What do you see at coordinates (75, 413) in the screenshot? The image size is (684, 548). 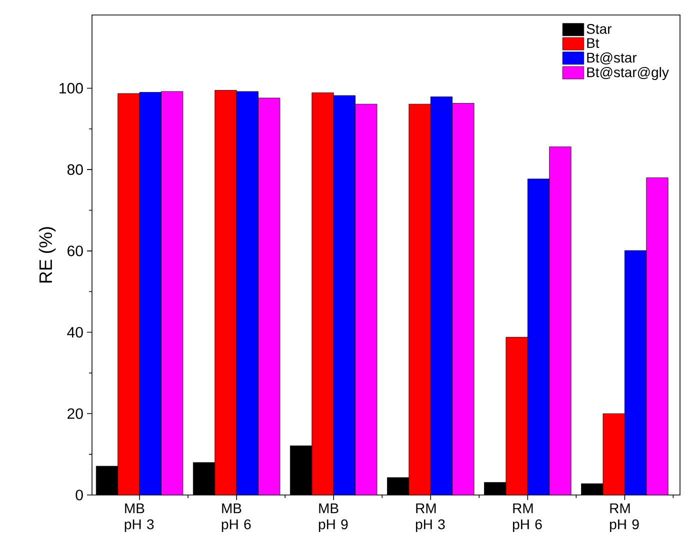 I see `y-tick-label: 20` at bounding box center [75, 413].